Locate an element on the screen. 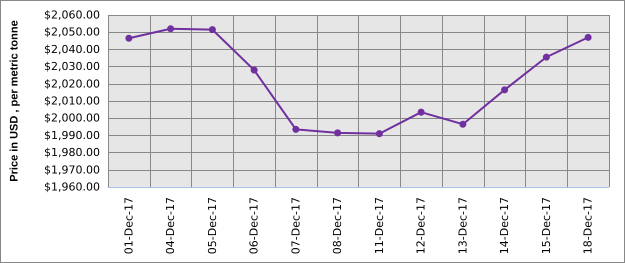 Image resolution: width=625 pixels, height=263 pixels. x-tick-label: 06-Dec-17 is located at coordinates (254, 225).